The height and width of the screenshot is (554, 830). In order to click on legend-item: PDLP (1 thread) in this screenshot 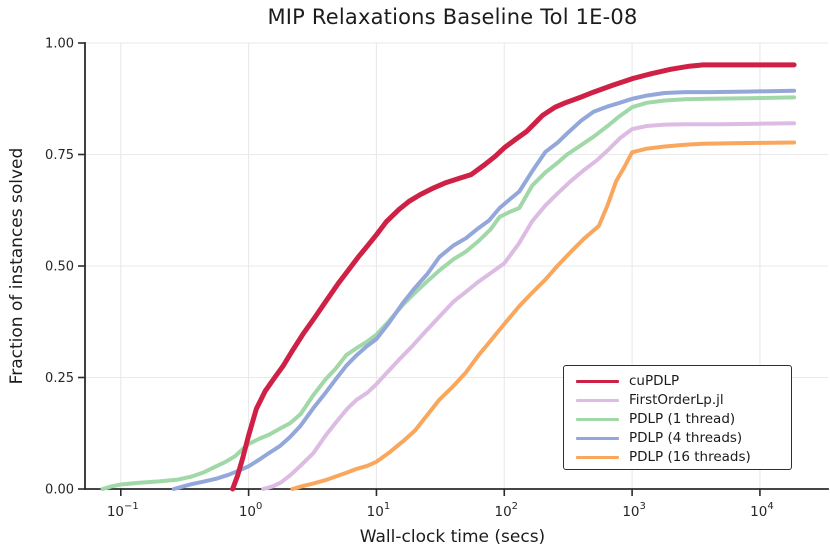, I will do `click(683, 419)`.